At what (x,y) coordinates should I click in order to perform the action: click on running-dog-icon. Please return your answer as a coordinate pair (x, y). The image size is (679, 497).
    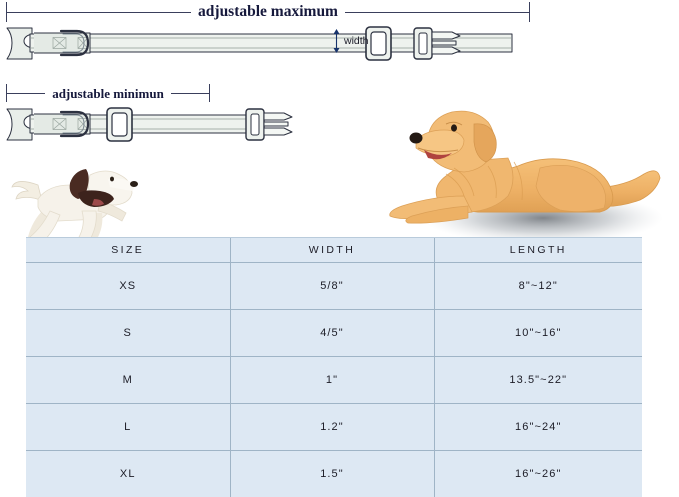
    Looking at the image, I should click on (80, 202).